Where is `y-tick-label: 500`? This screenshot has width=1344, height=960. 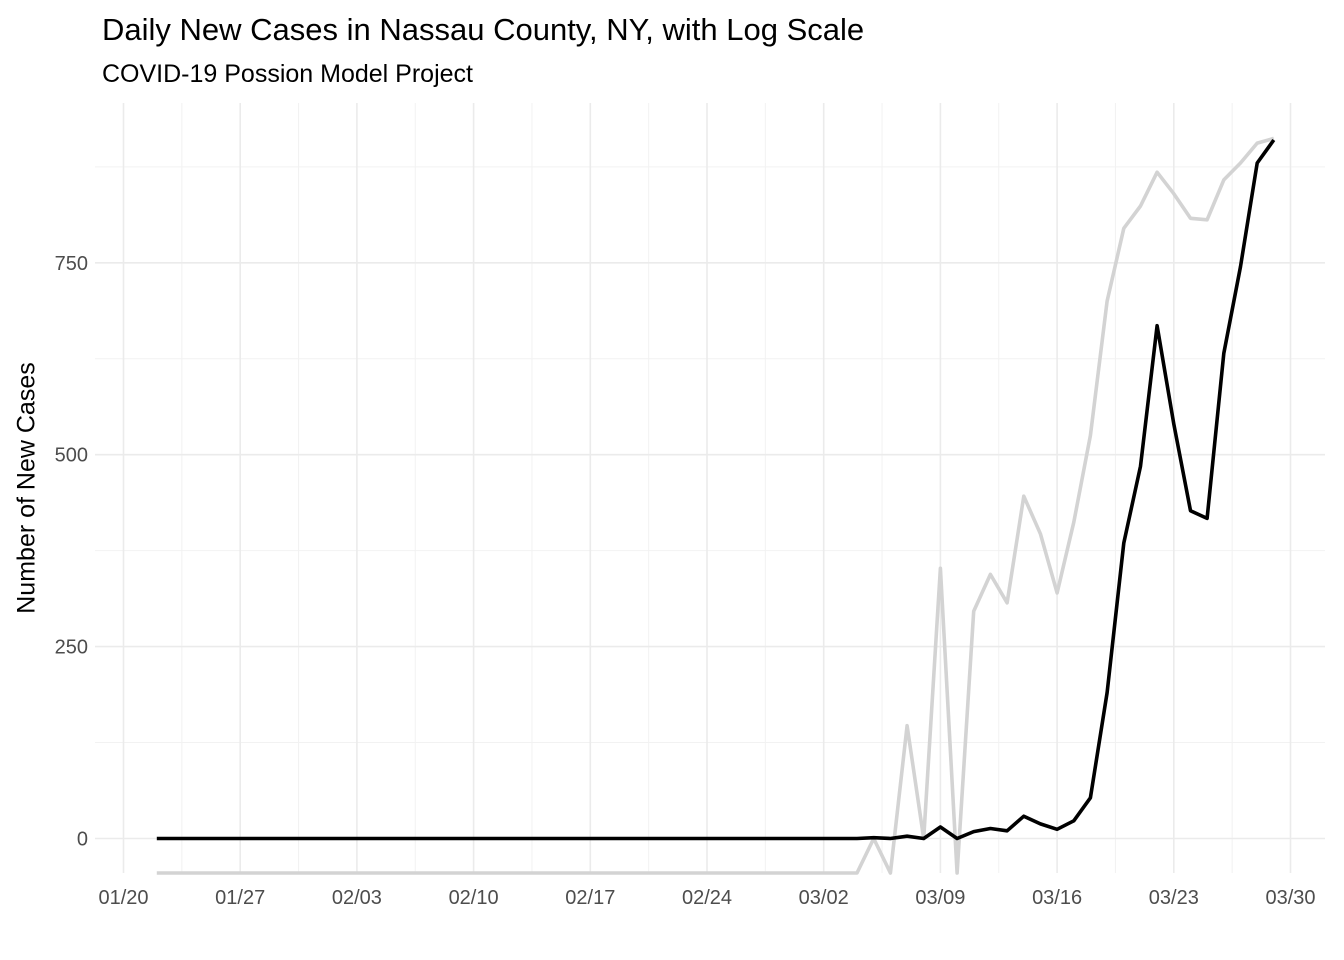
y-tick-label: 500 is located at coordinates (71, 456).